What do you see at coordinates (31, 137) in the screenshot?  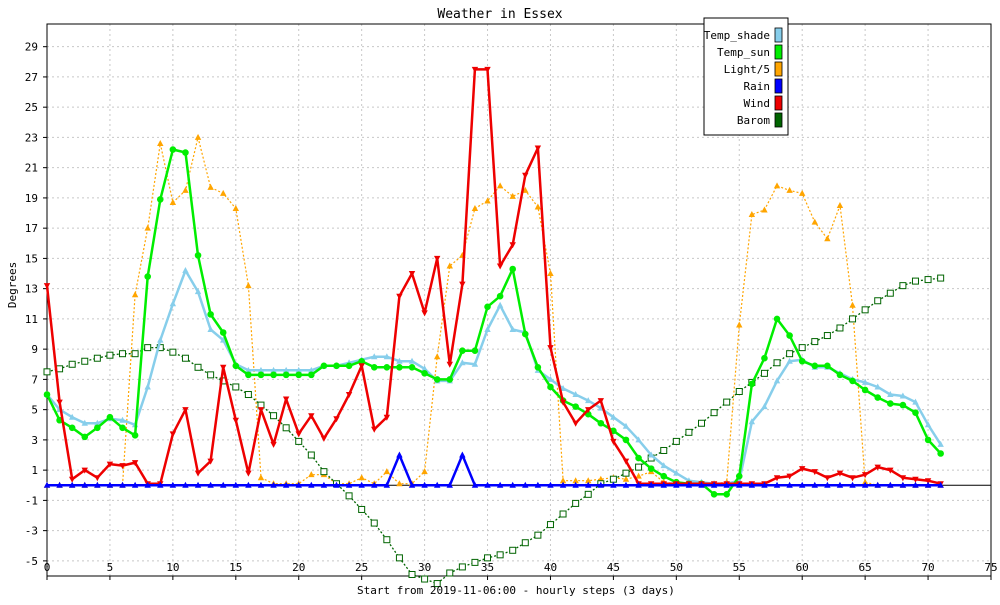 I see `y-tick-label: 23` at bounding box center [31, 137].